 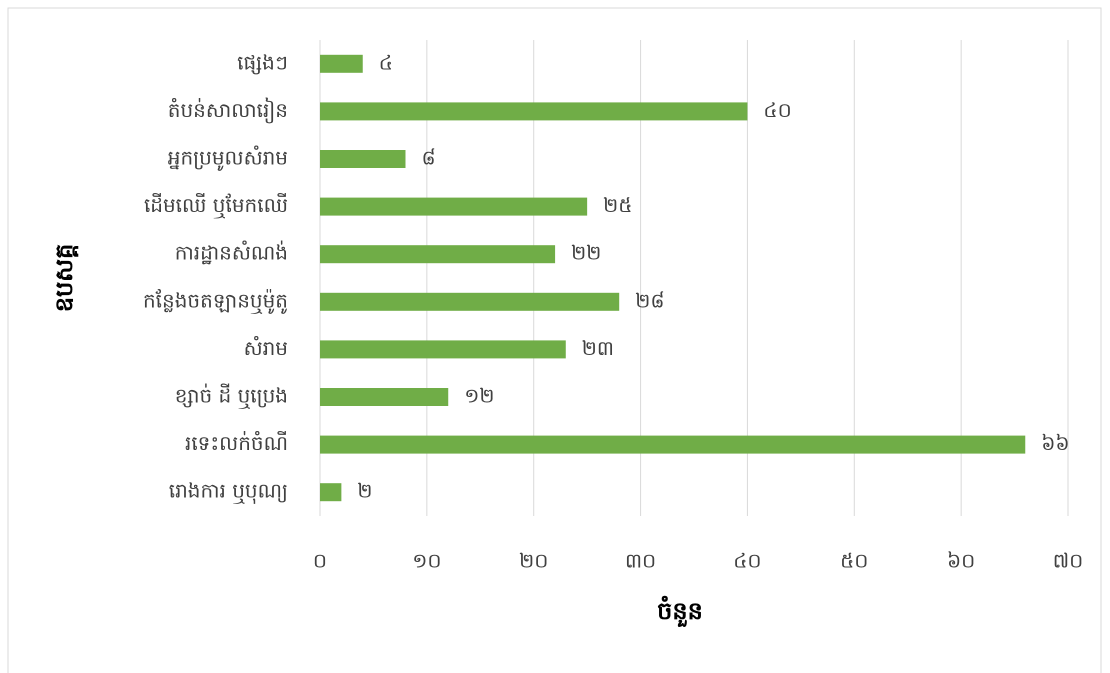 I want to click on data-label: ១២, so click(x=479, y=396).